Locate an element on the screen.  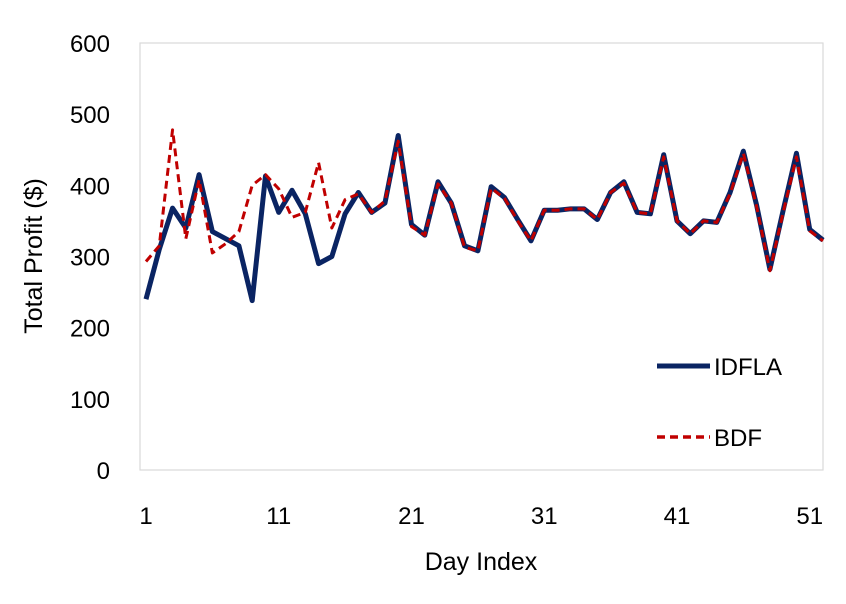
y-tick-label: 300 is located at coordinates (90, 258).